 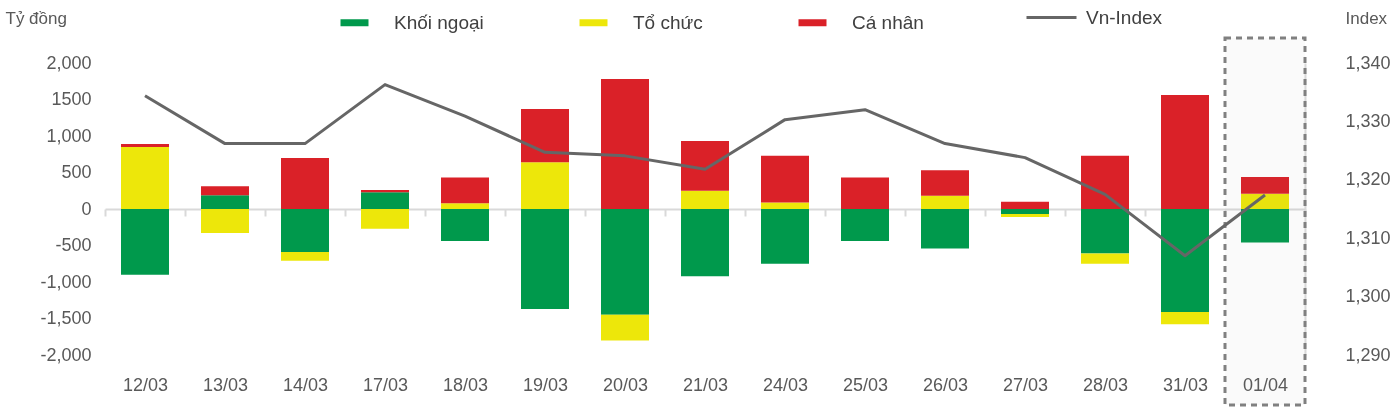 I want to click on y-tick-label: 0, so click(x=86, y=208).